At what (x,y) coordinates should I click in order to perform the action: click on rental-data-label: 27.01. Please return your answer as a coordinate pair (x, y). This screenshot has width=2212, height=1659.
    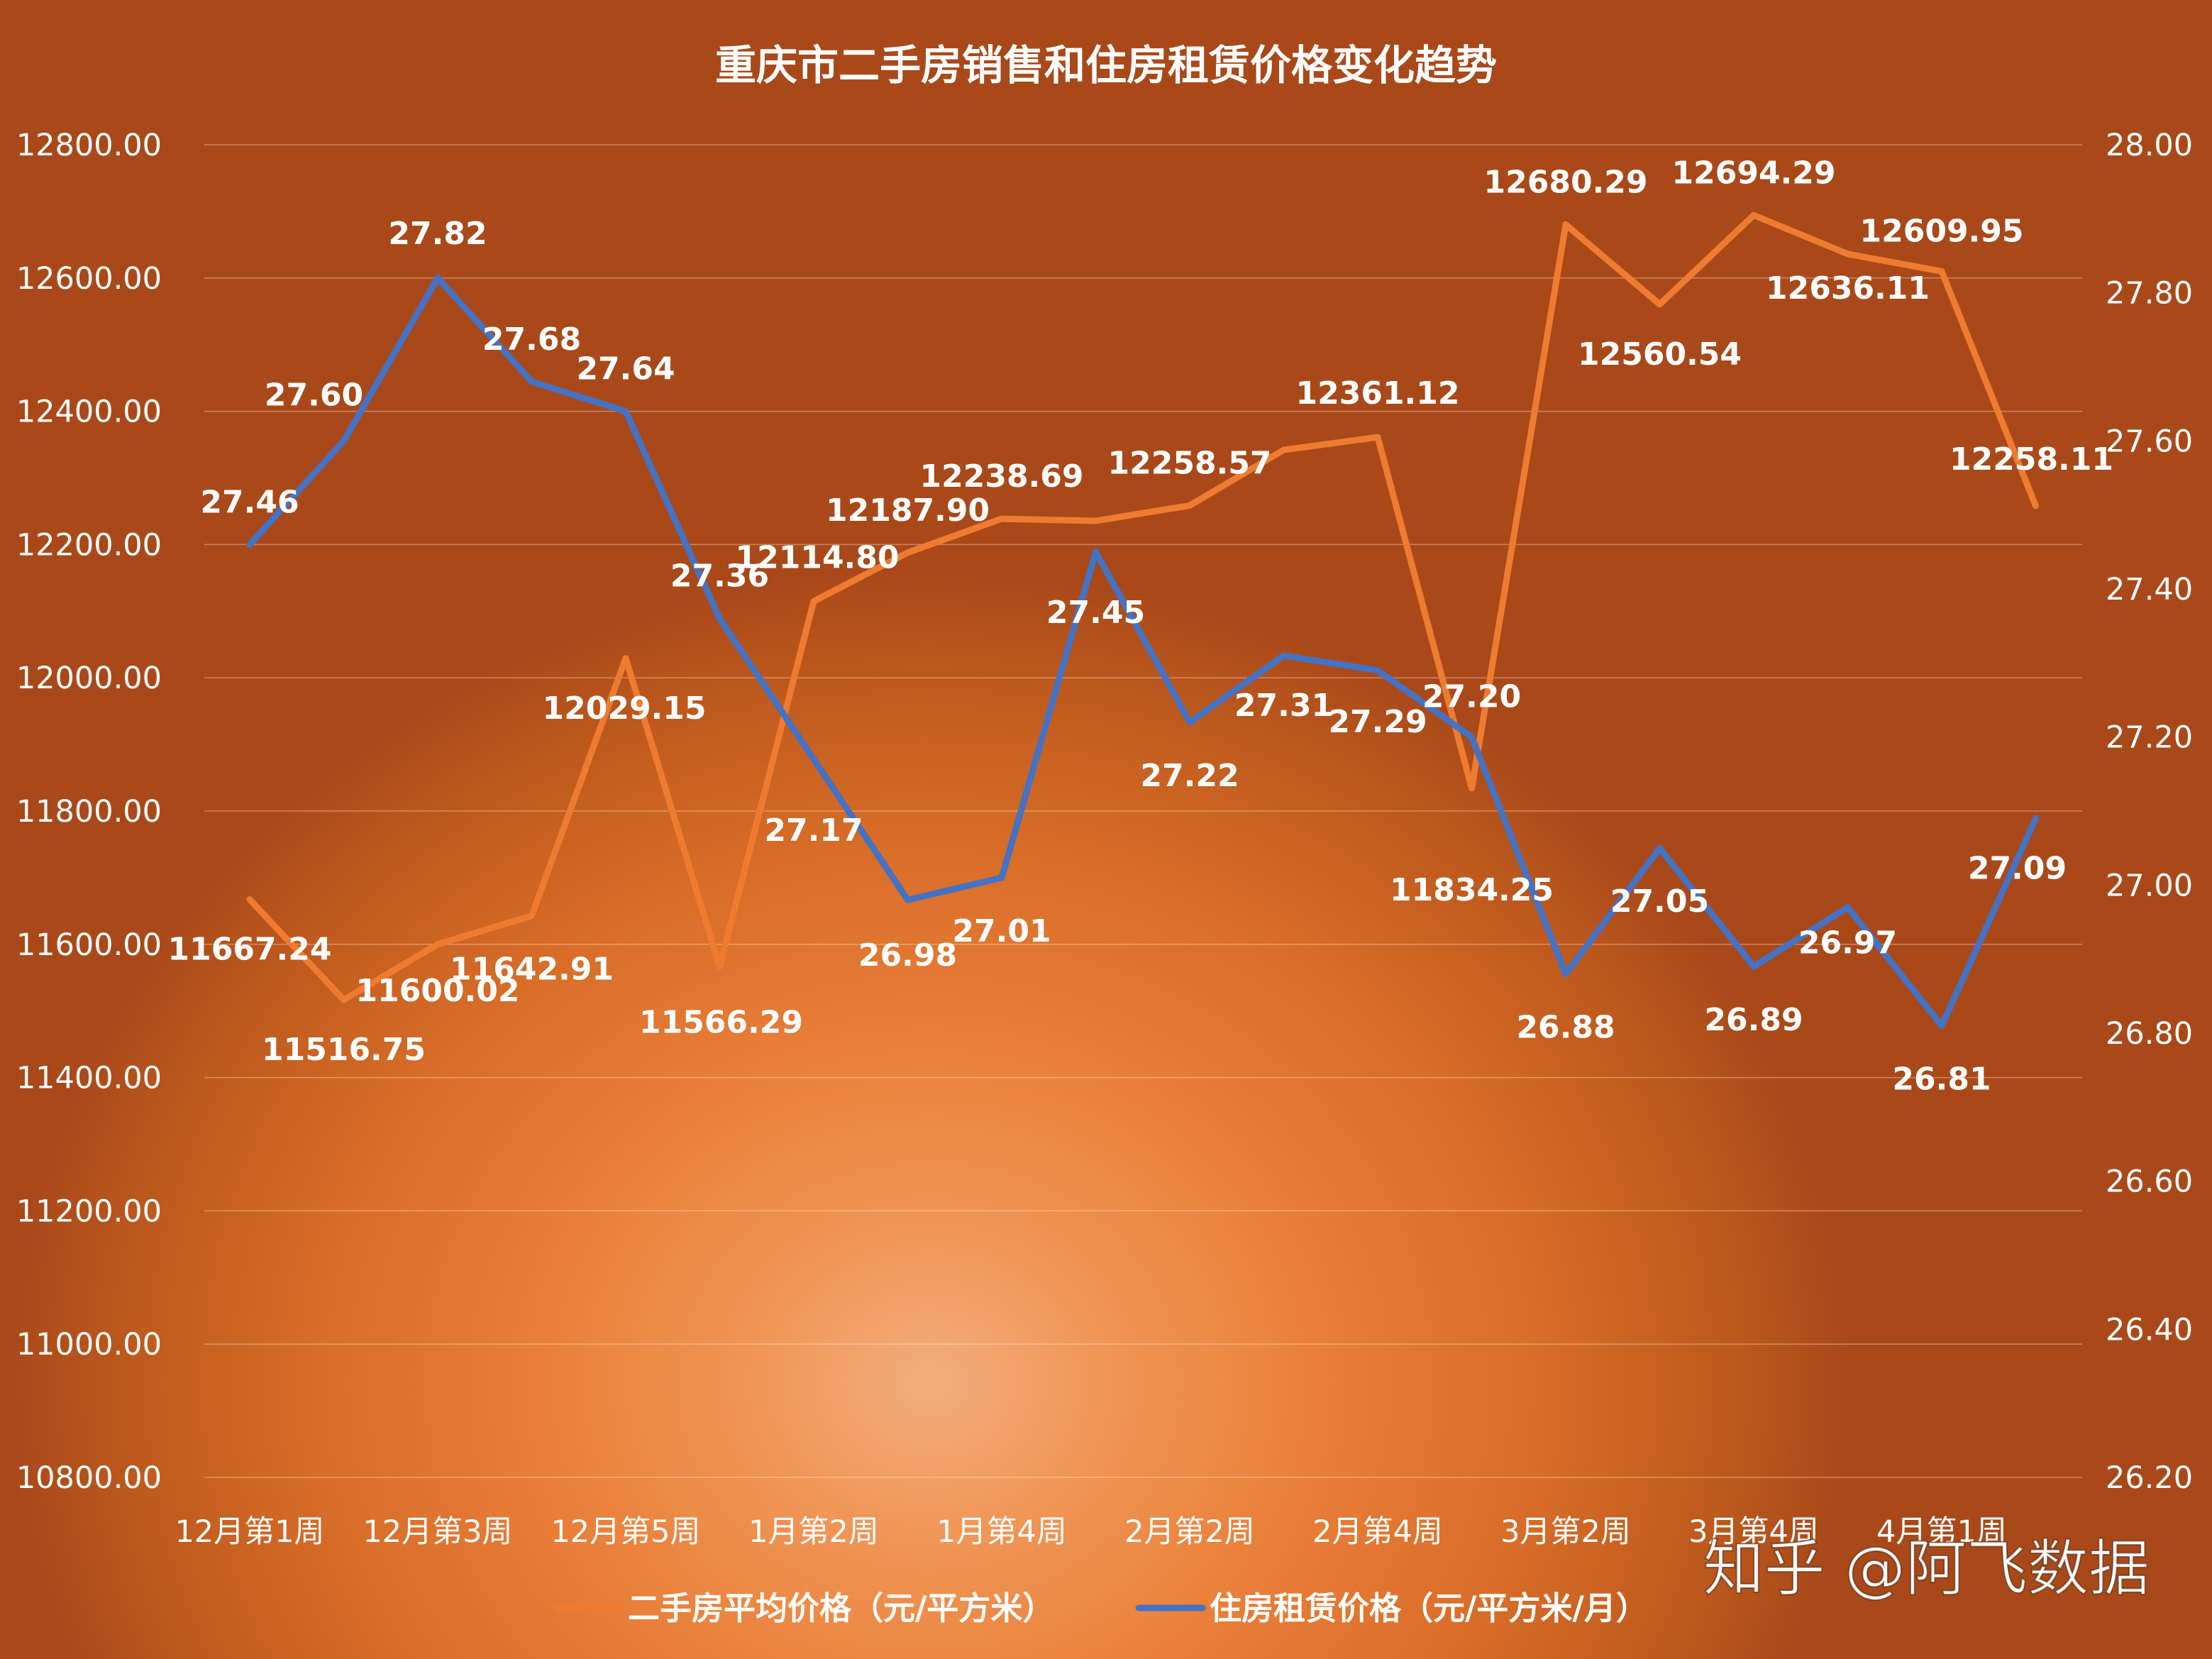
    Looking at the image, I should click on (1001, 931).